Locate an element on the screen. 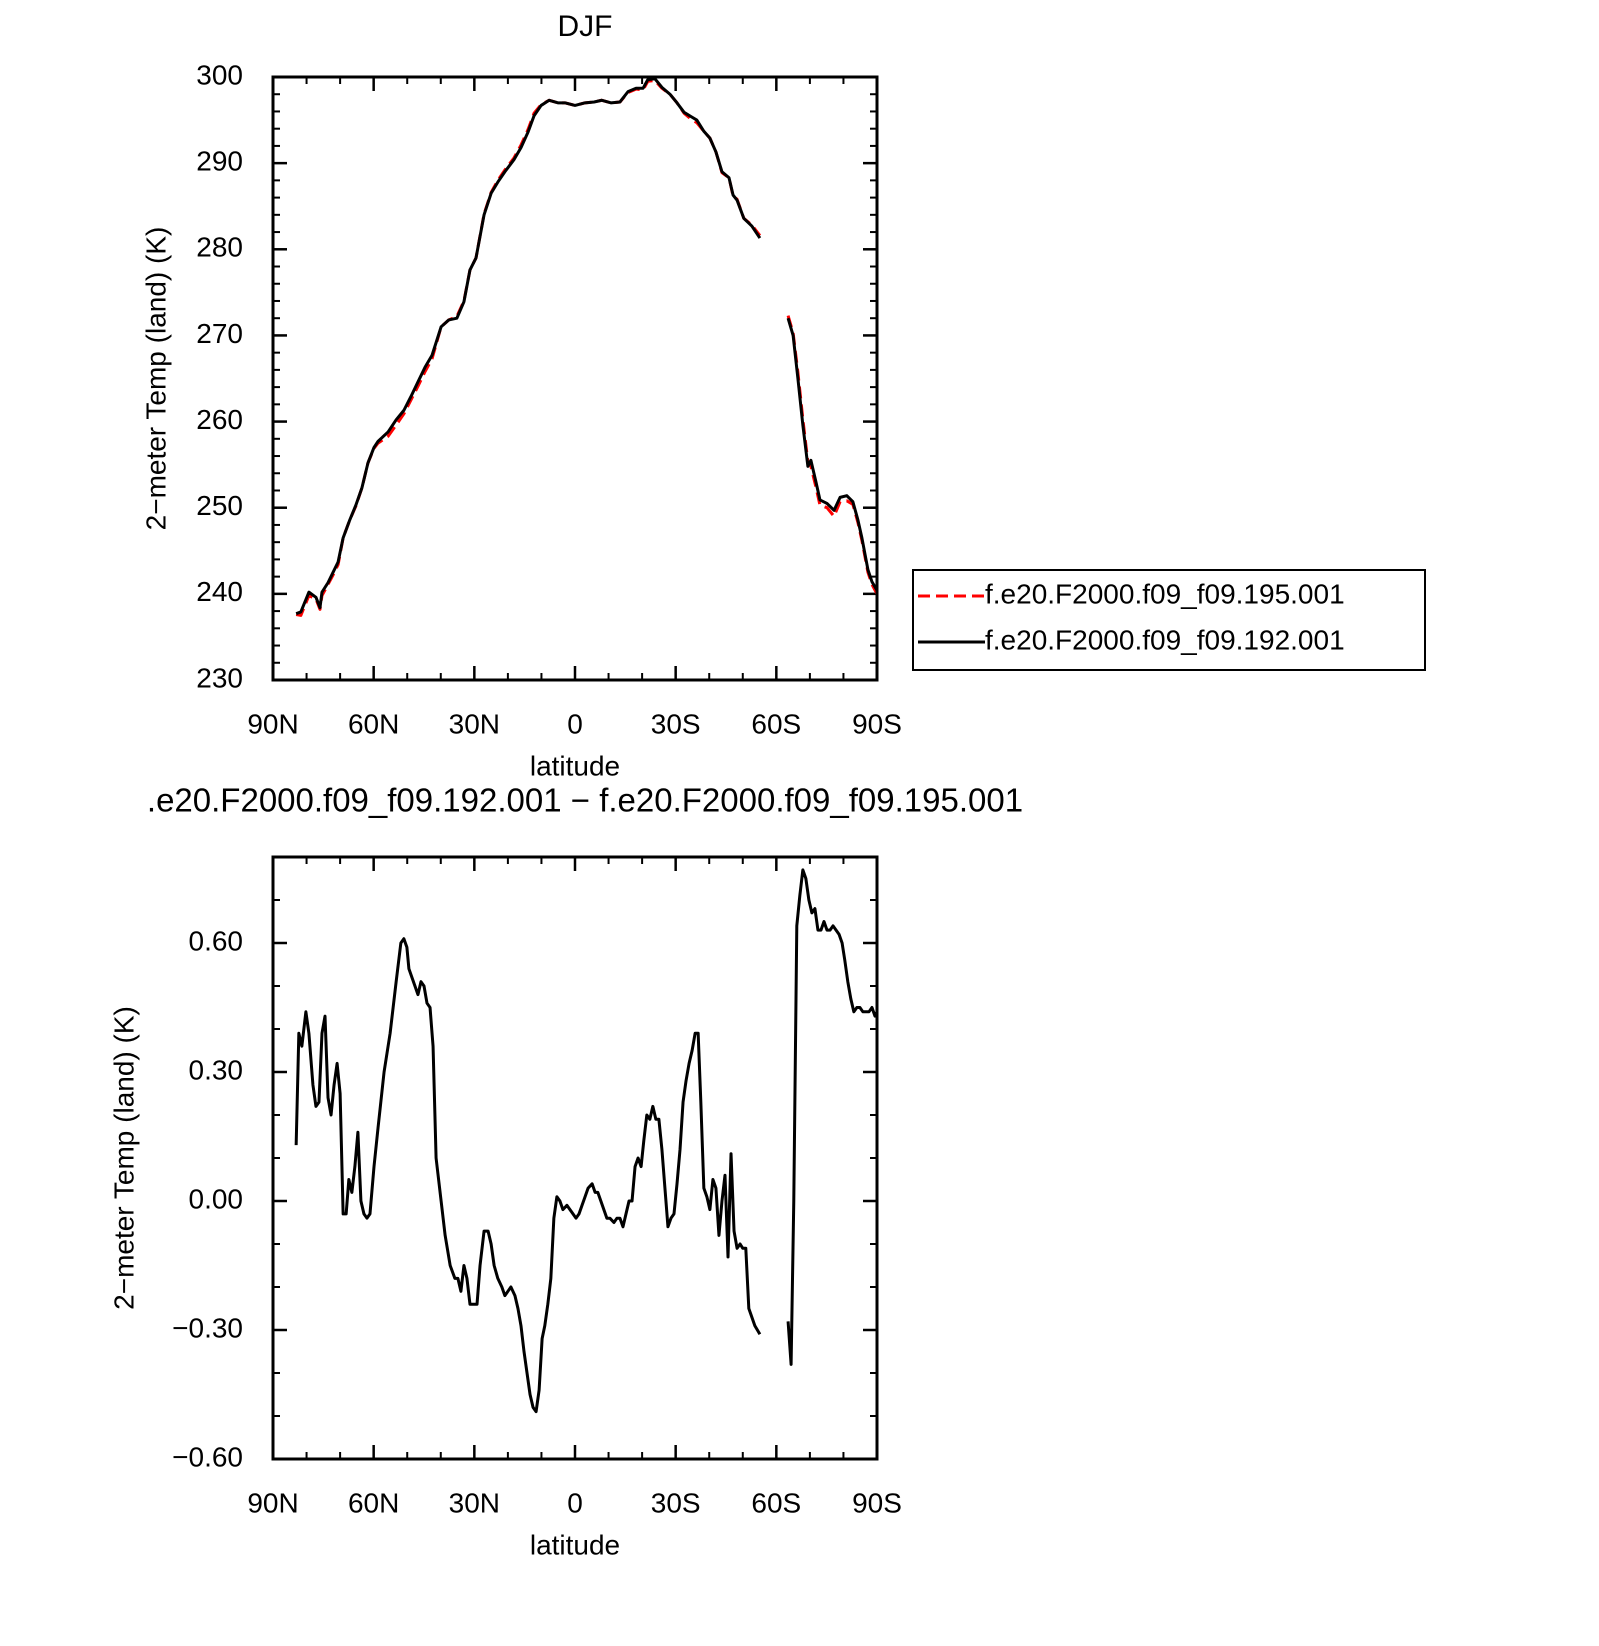 The height and width of the screenshot is (1646, 1599). y-tick-label: −0.60 is located at coordinates (207, 1456).